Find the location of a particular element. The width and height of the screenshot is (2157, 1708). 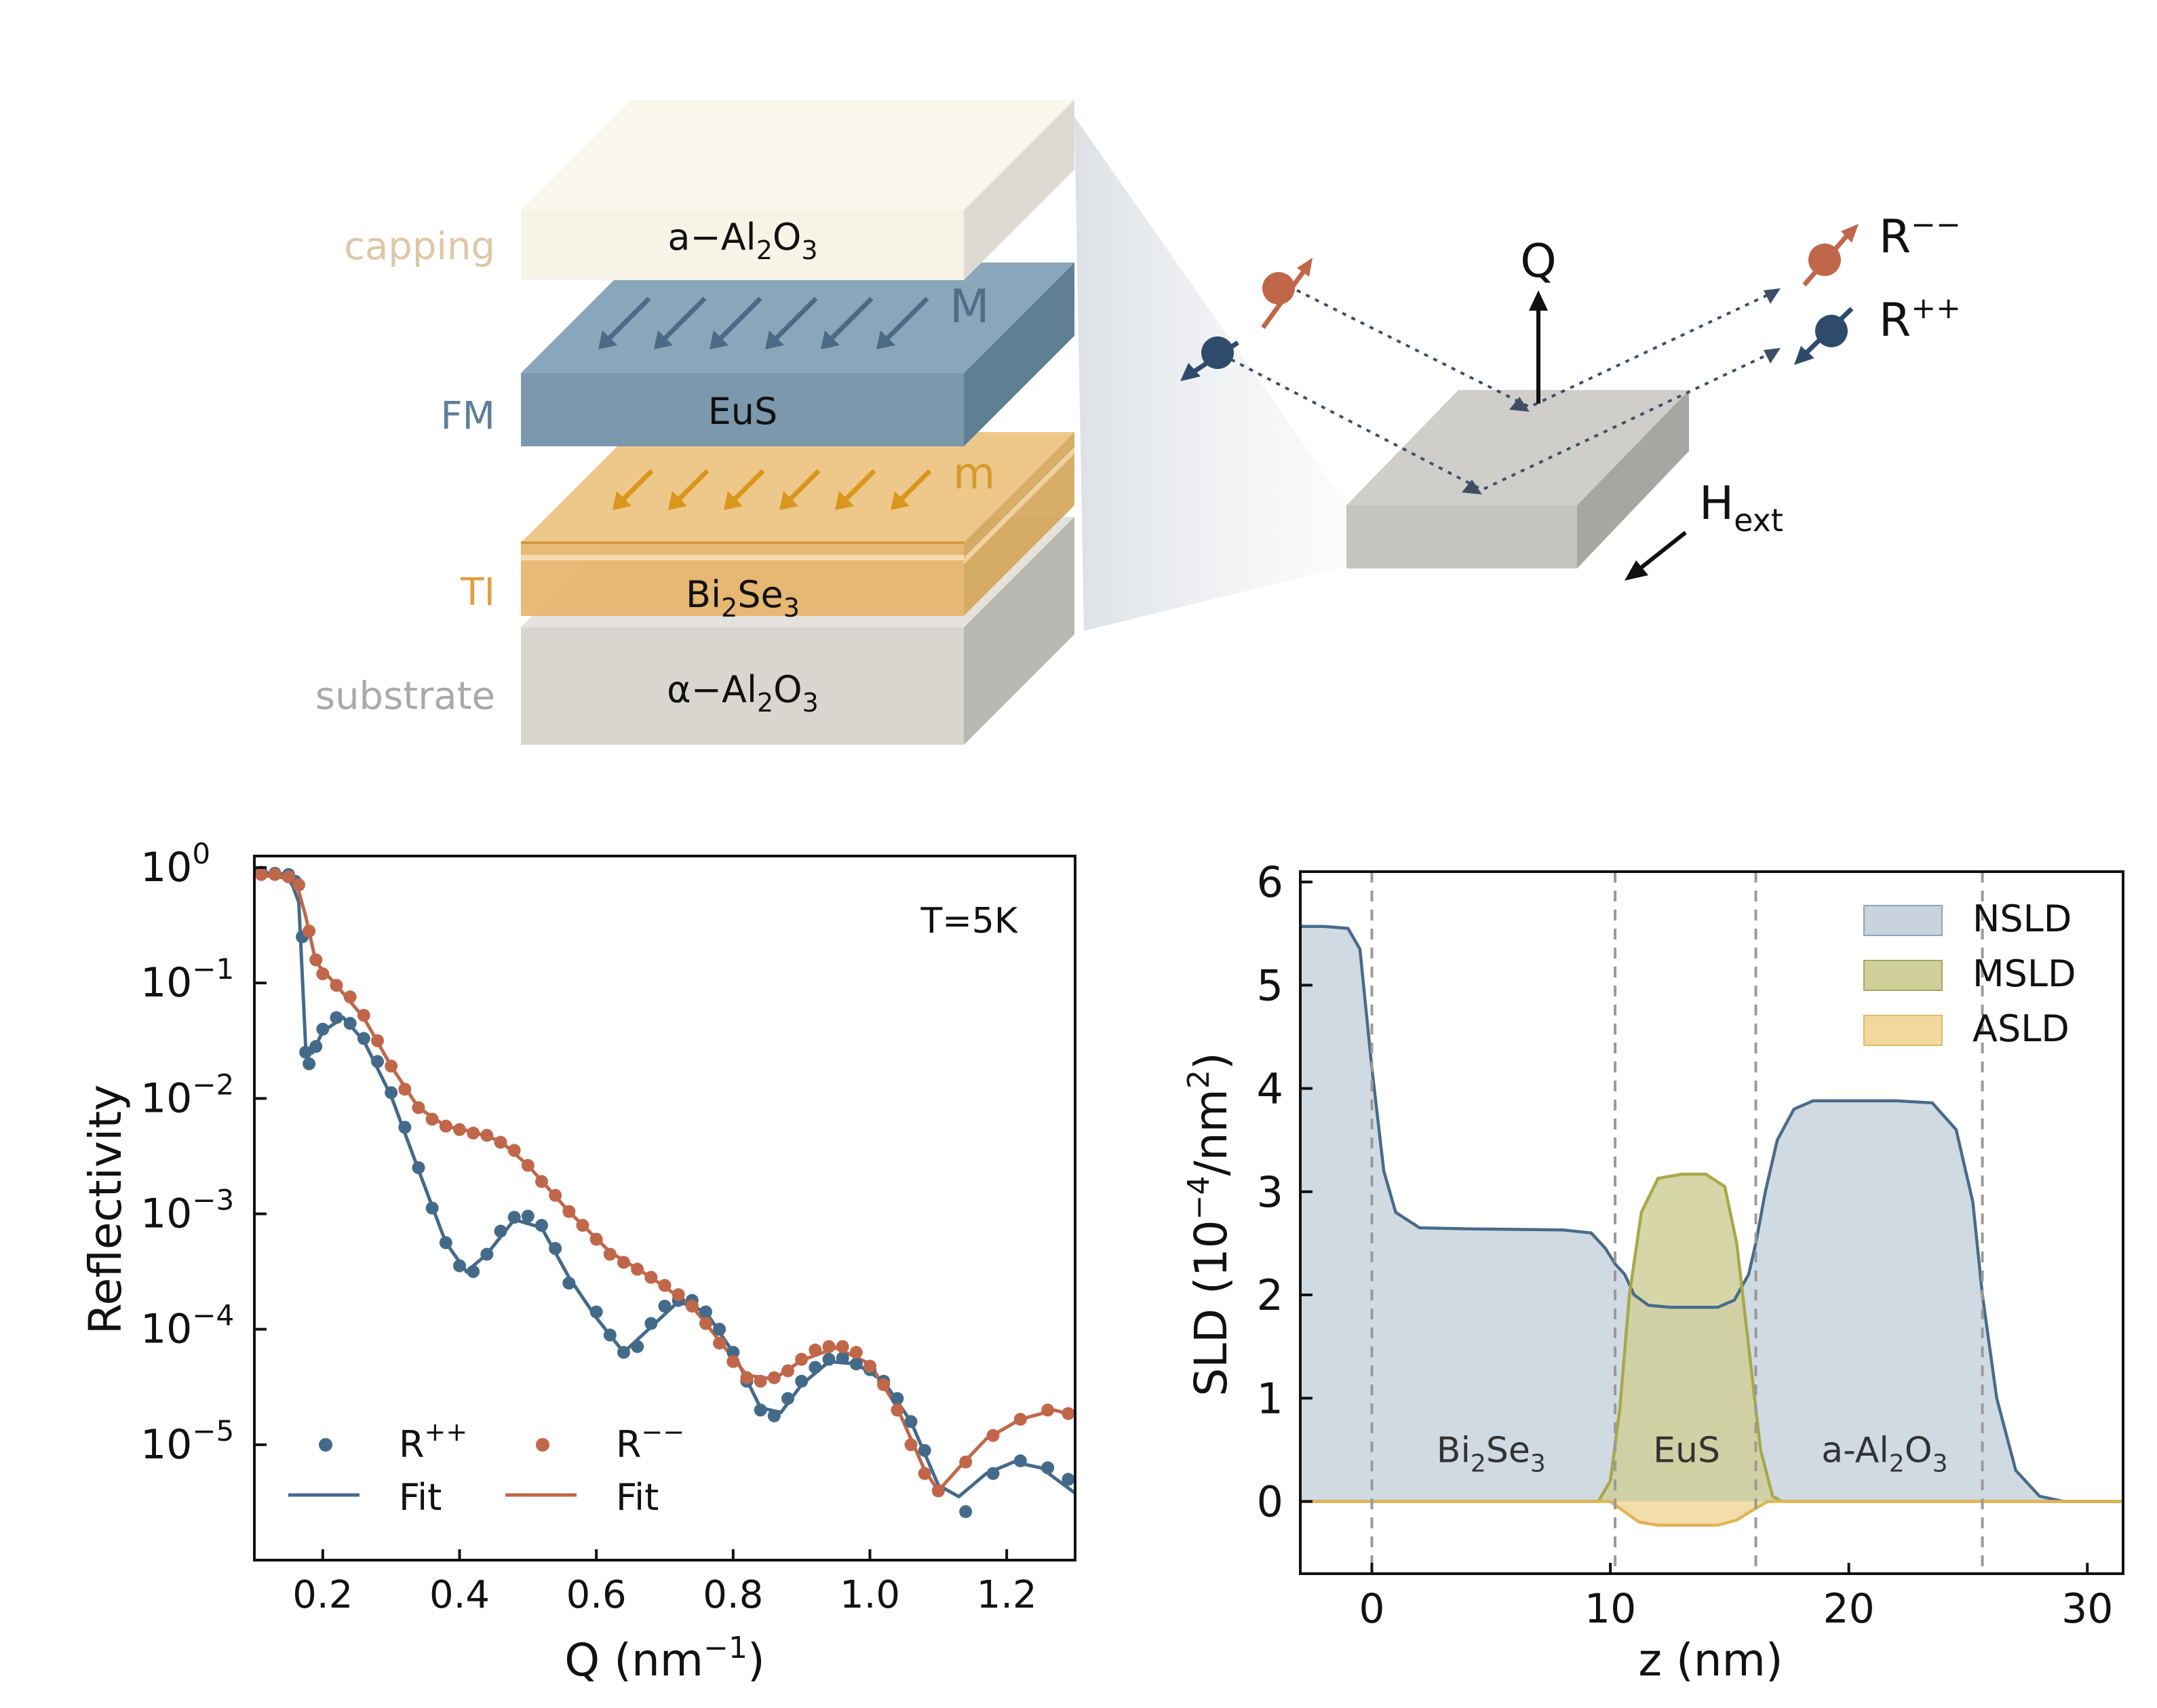

capping-label: capping is located at coordinates (419, 247).